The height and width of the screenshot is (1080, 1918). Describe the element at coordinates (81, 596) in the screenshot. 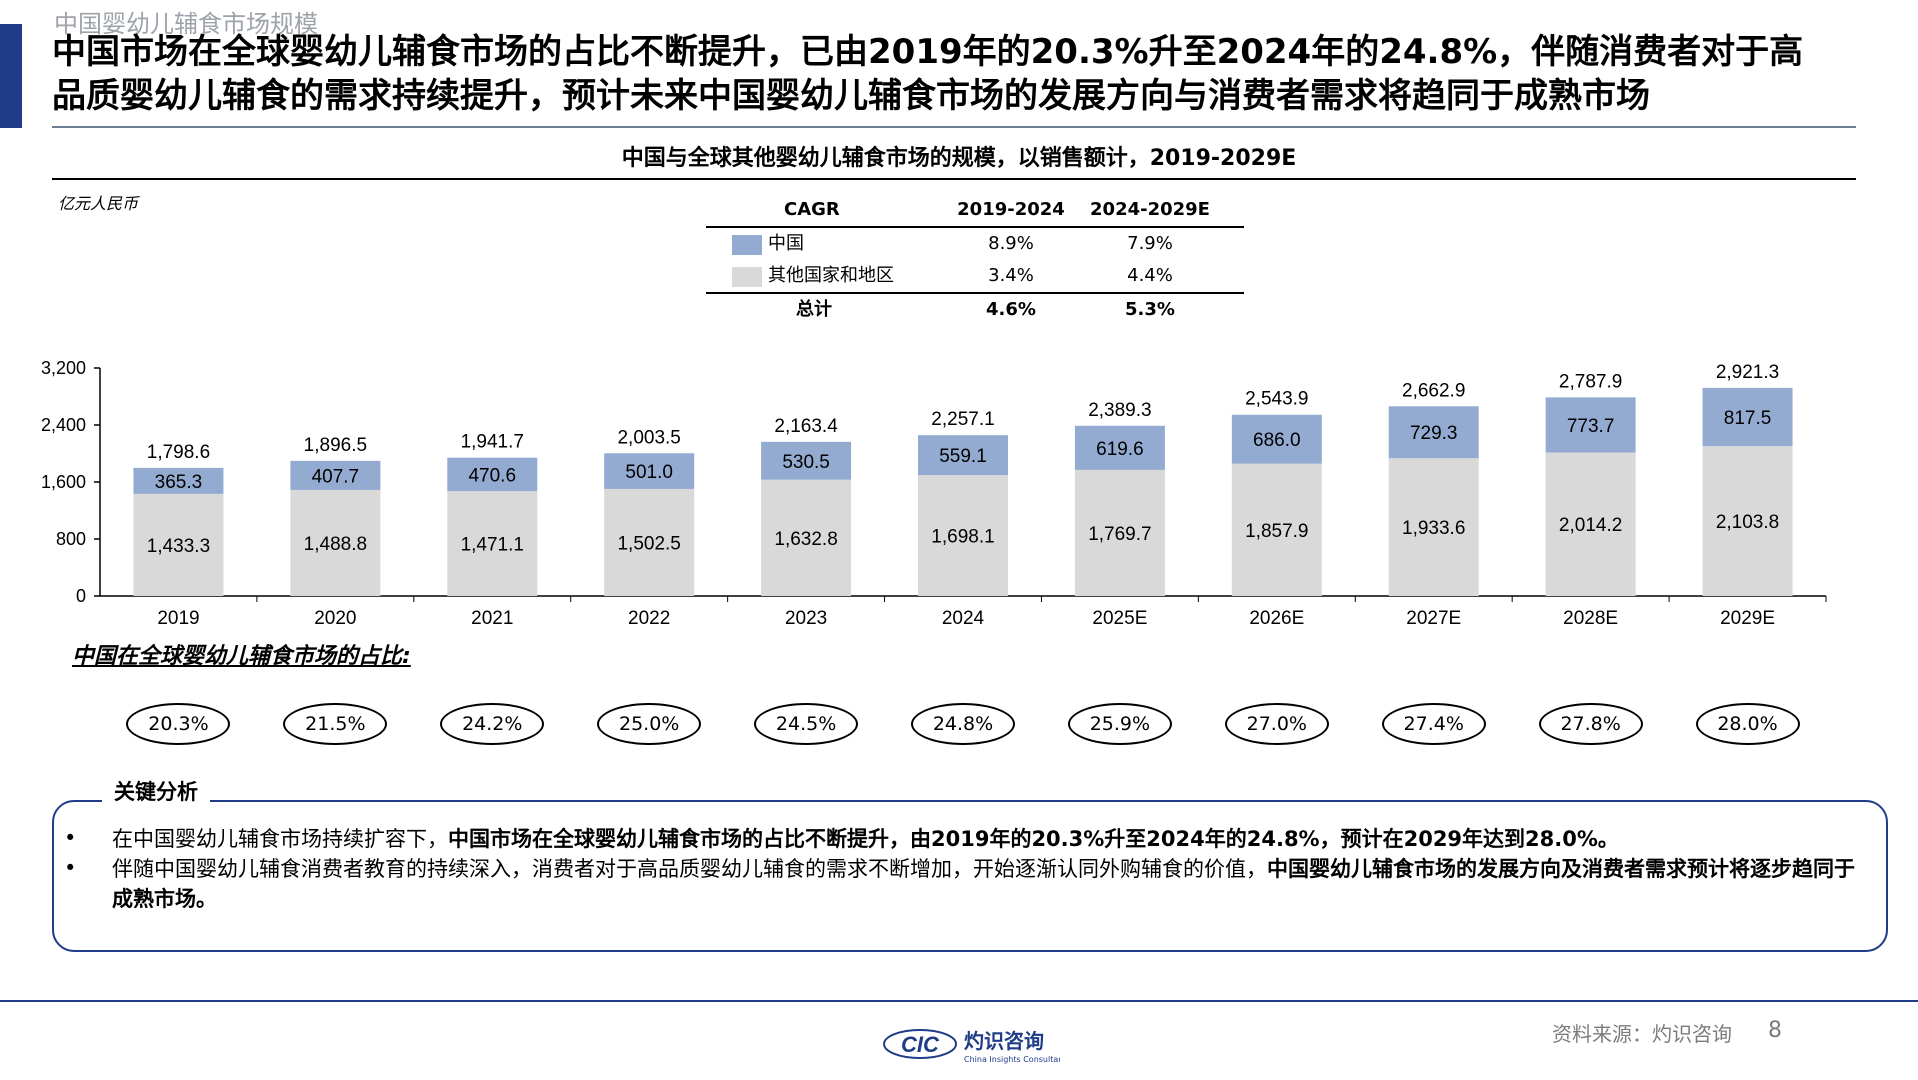

I see `y-tick-label: 0` at that location.